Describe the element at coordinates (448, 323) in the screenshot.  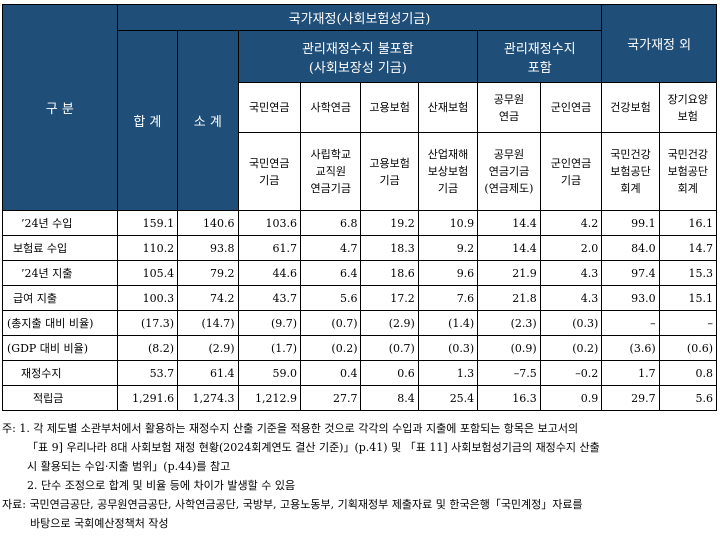
I see `cell-value: (1.4)` at that location.